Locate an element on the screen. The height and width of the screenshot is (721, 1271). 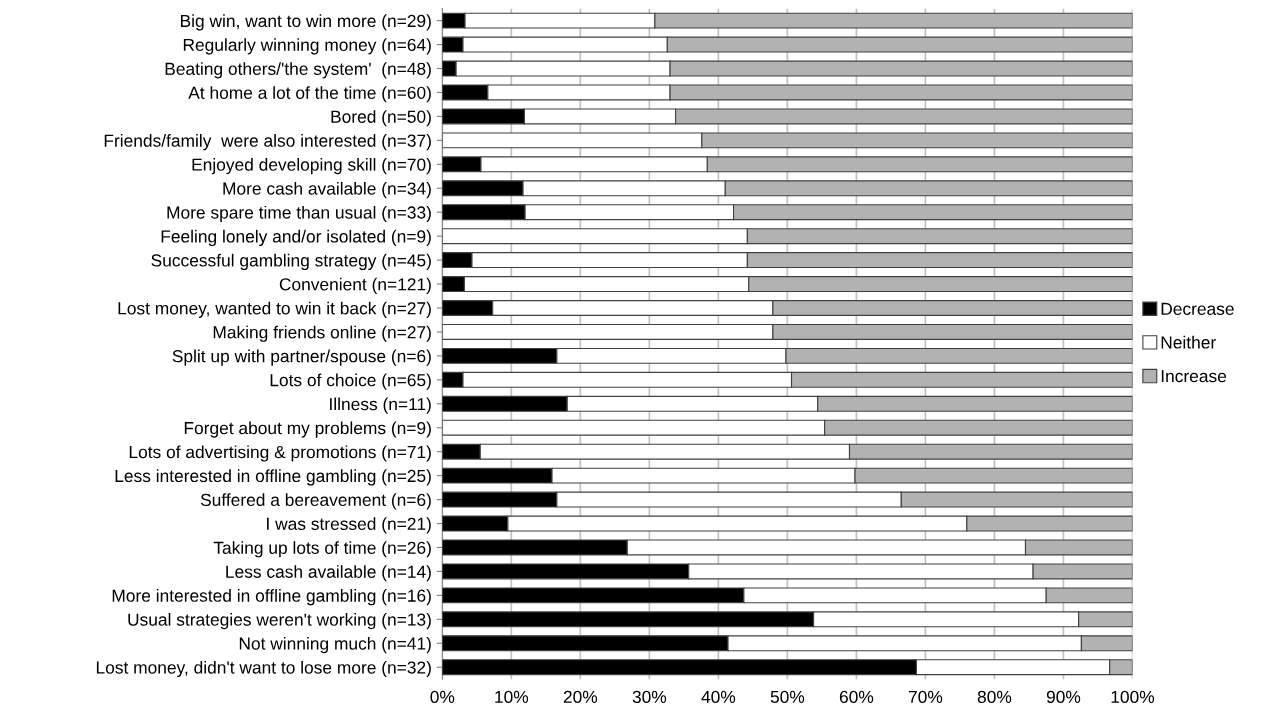
y-tick-label: At home a lot of the time (n=60) is located at coordinates (309, 94).